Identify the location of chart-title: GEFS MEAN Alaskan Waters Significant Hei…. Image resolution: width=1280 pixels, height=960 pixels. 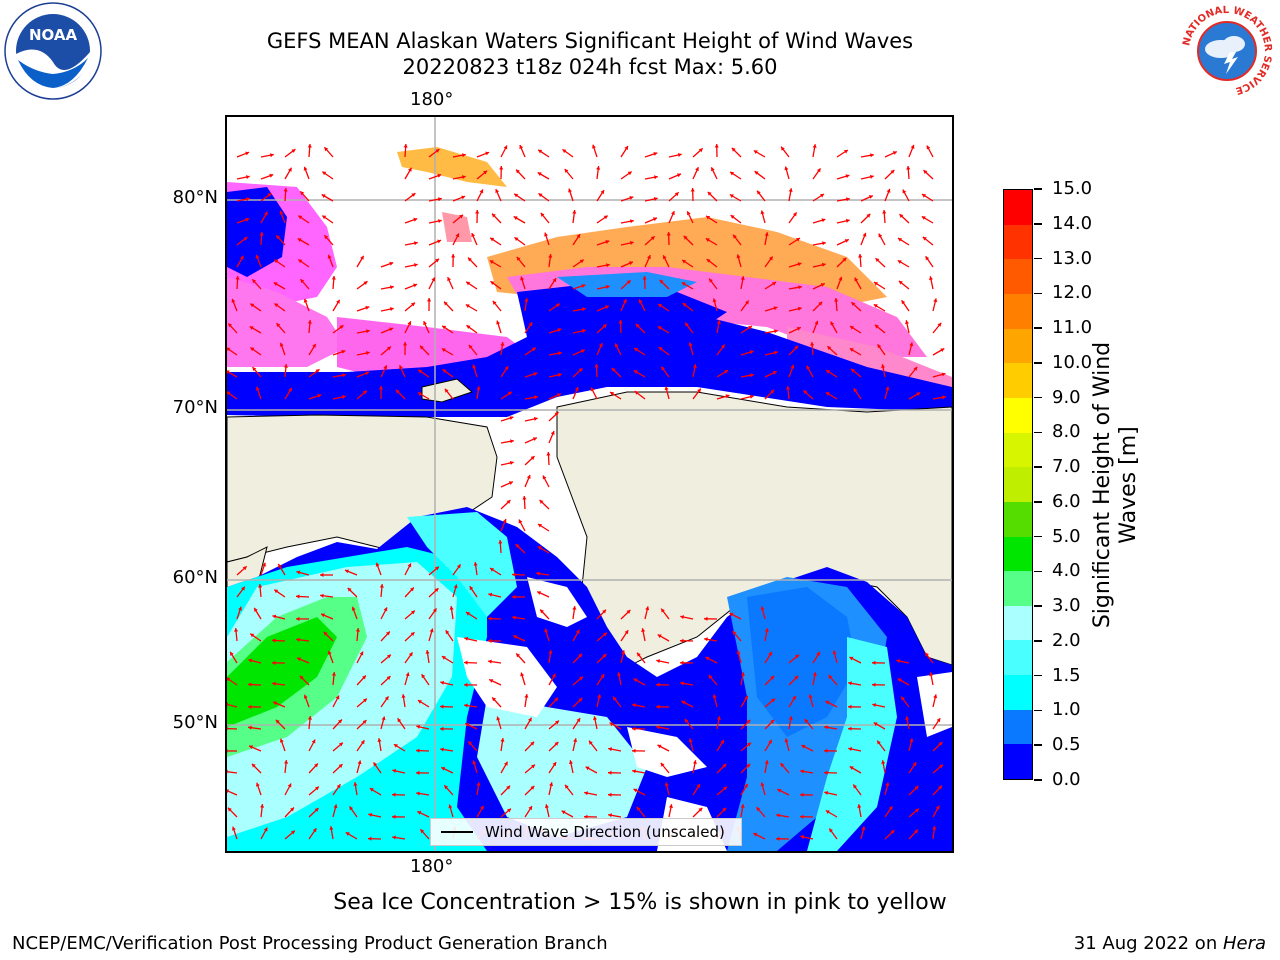
(590, 41).